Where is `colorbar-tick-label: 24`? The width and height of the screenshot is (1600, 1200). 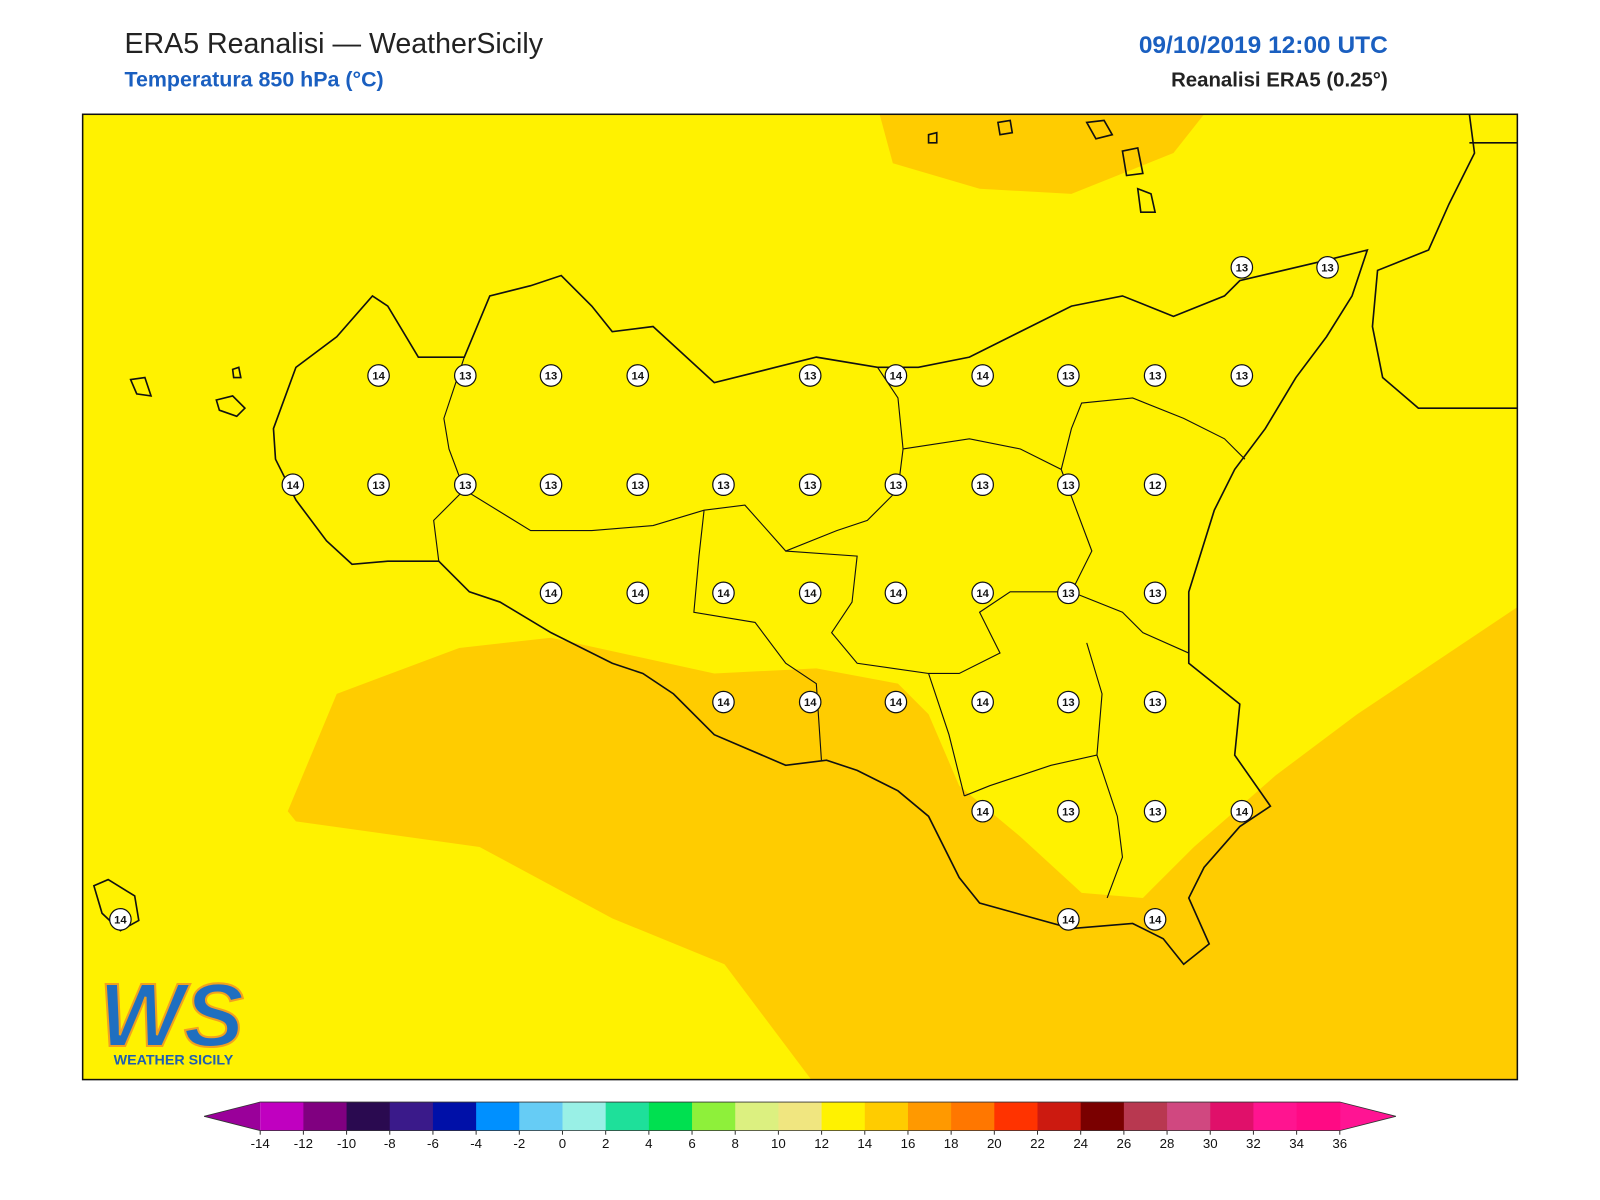 colorbar-tick-label: 24 is located at coordinates (1080, 1143).